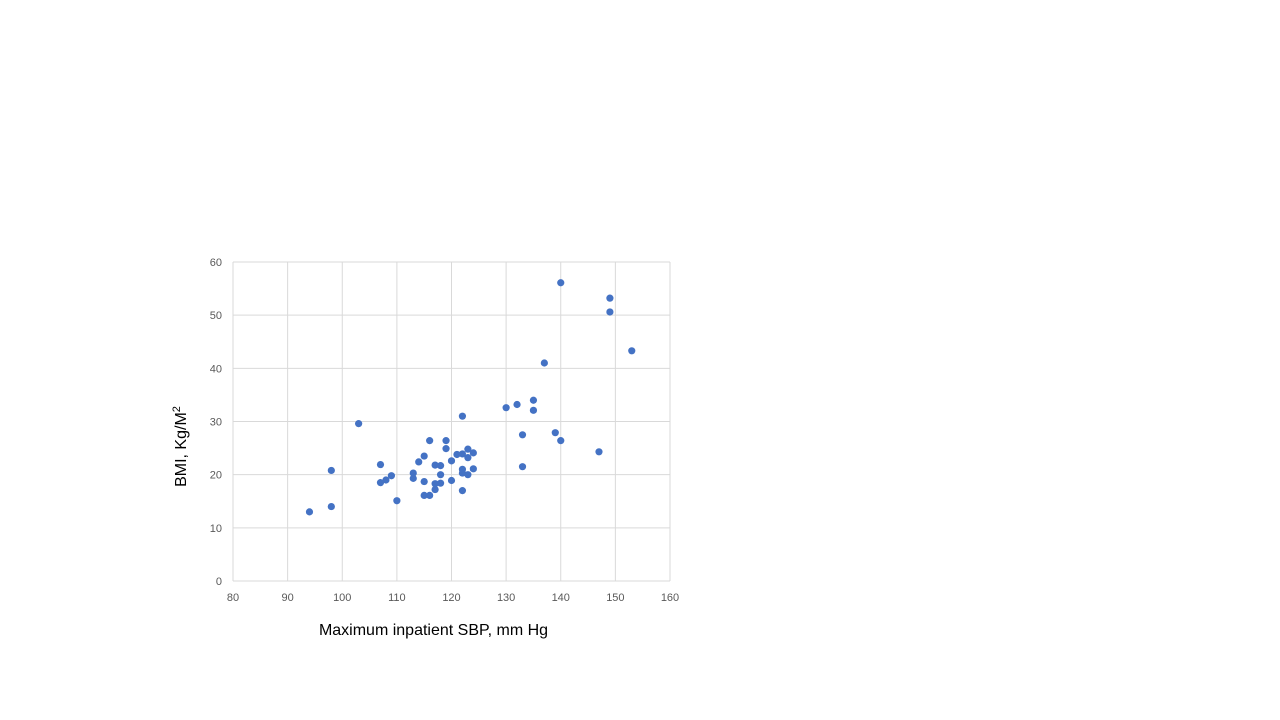  What do you see at coordinates (219, 582) in the screenshot?
I see `y-tick-label: 0` at bounding box center [219, 582].